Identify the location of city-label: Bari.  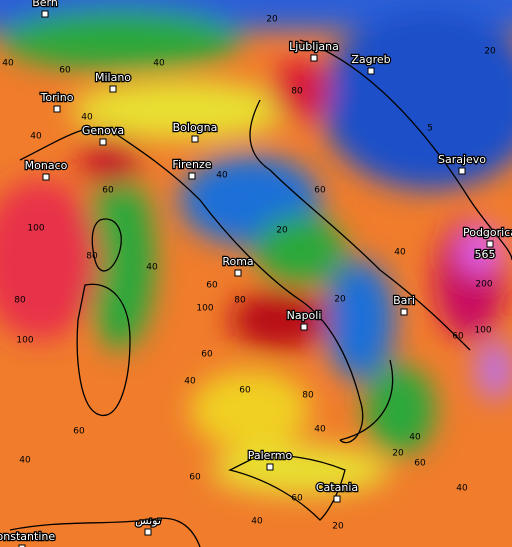
(404, 300).